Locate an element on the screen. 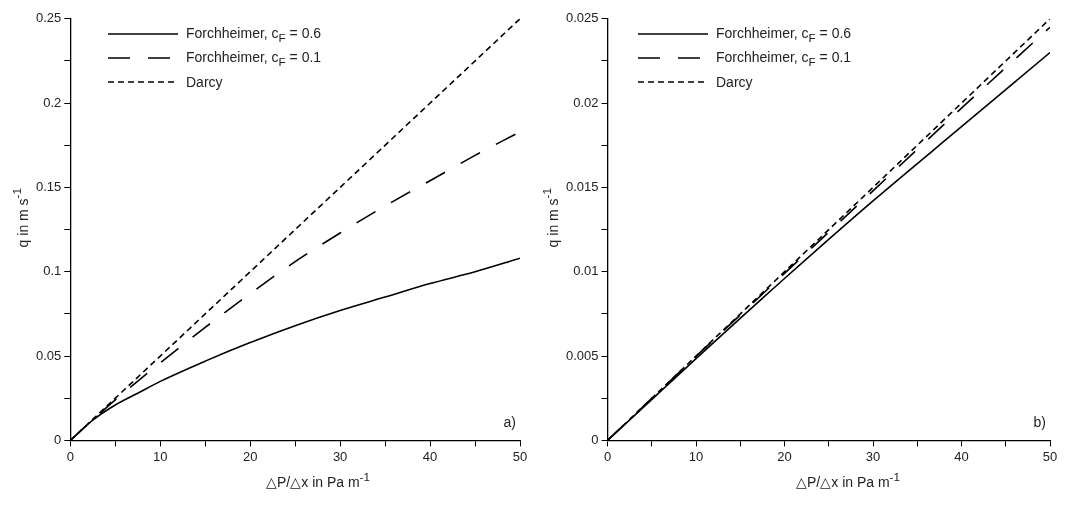  y-tick-label: 0.05 is located at coordinates (48, 355).